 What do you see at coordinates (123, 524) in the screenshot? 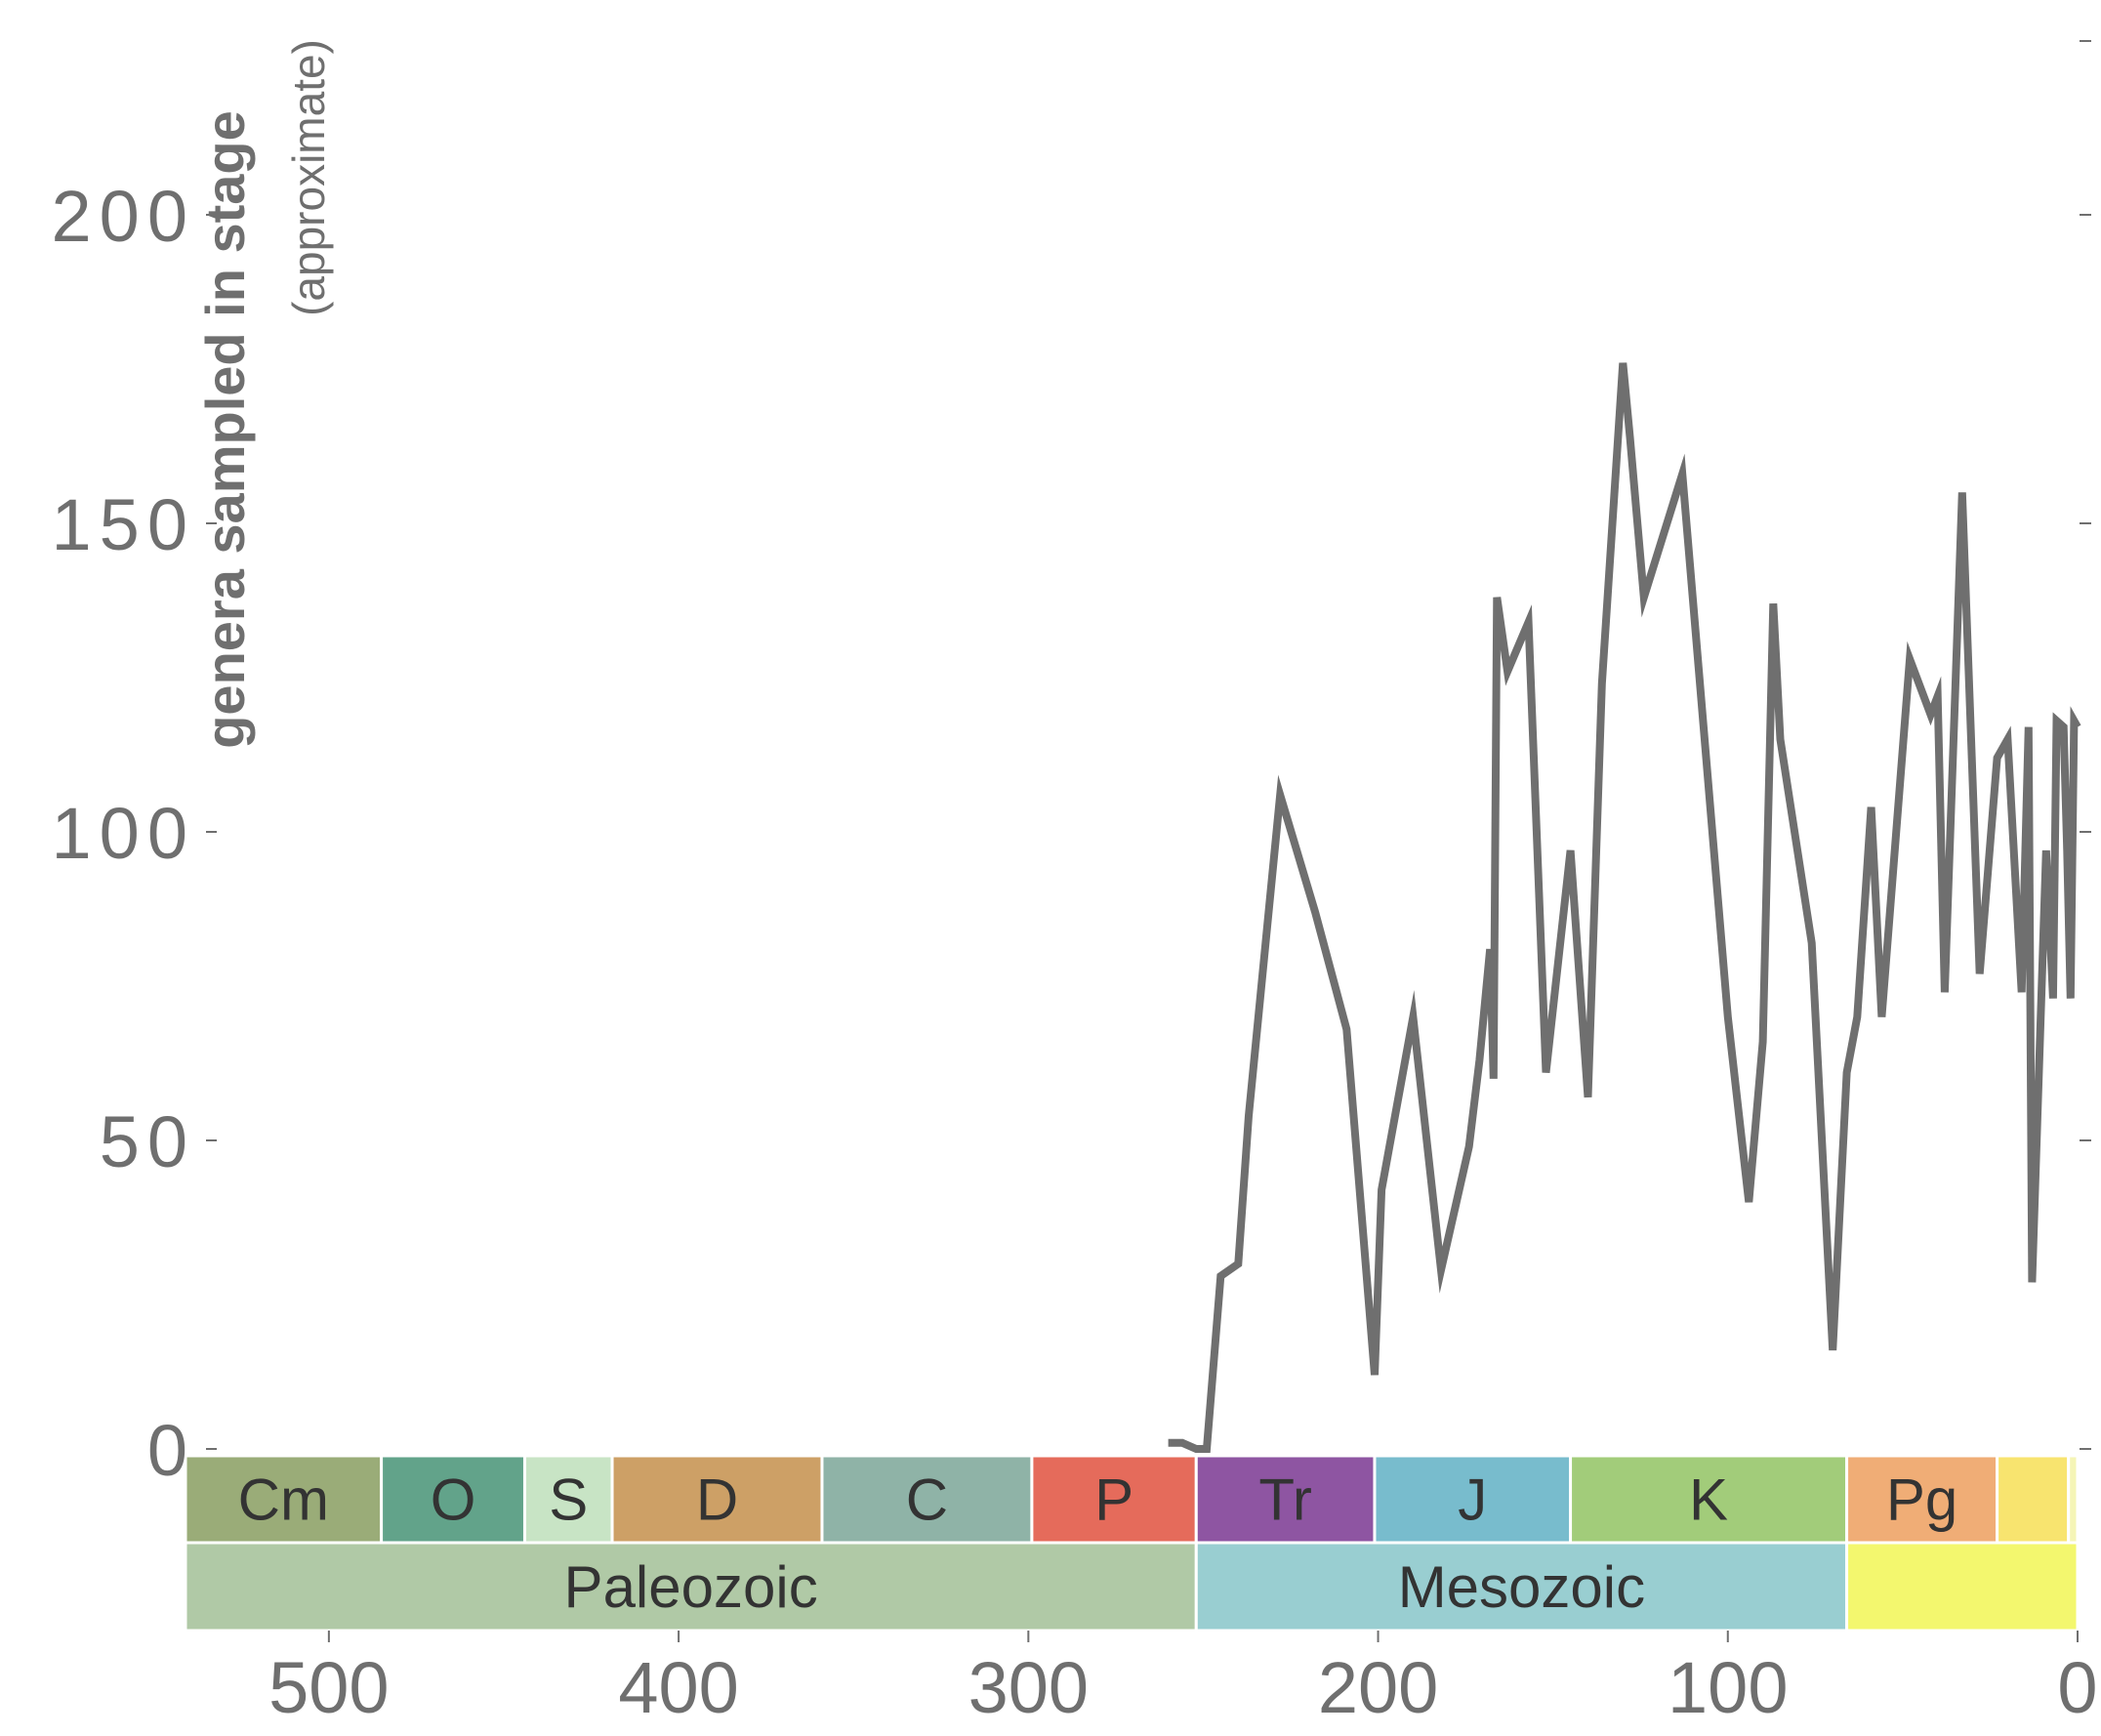
I see `y-tick-label: 150` at bounding box center [123, 524].